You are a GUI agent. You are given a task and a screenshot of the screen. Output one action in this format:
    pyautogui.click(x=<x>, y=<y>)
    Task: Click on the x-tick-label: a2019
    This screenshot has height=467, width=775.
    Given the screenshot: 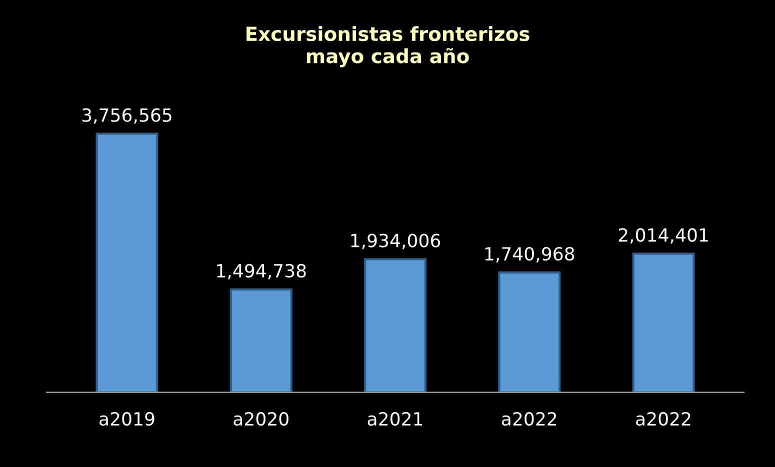 What is the action you would take?
    pyautogui.click(x=127, y=419)
    